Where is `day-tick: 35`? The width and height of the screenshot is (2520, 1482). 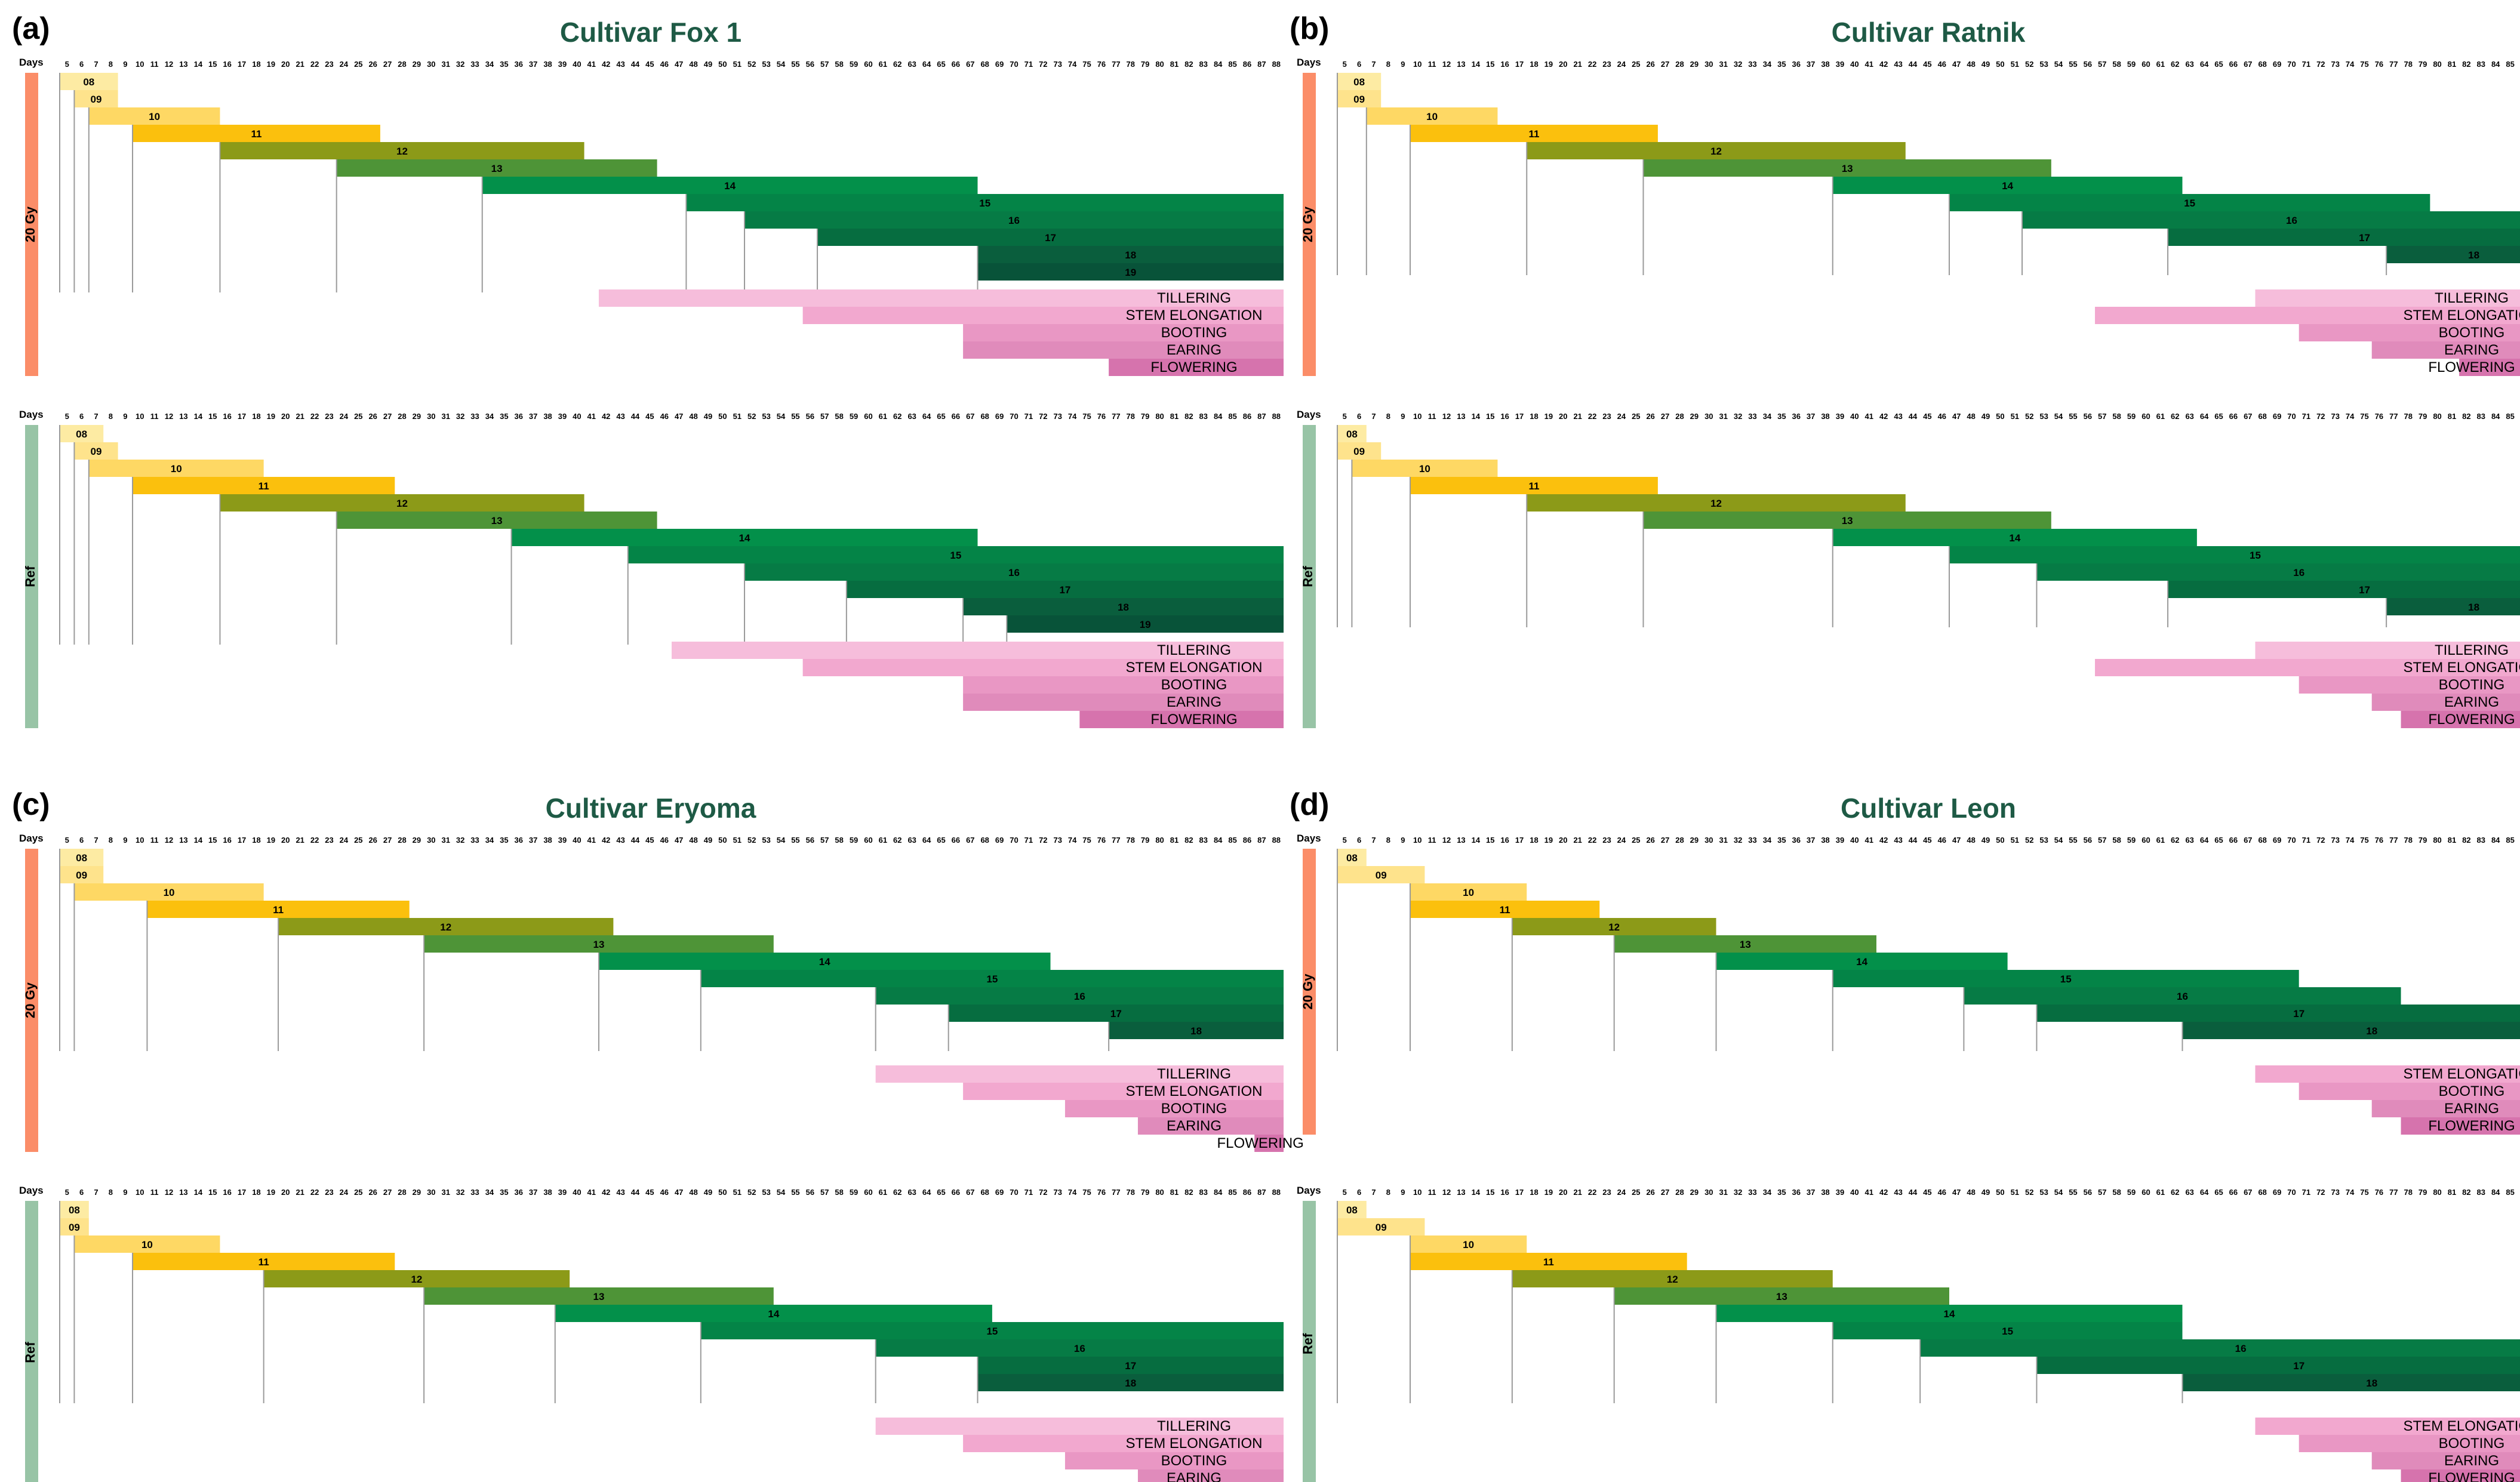 day-tick: 35 is located at coordinates (504, 64).